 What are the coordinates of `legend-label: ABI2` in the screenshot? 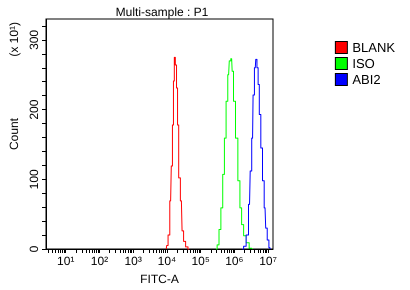 It's located at (366, 79).